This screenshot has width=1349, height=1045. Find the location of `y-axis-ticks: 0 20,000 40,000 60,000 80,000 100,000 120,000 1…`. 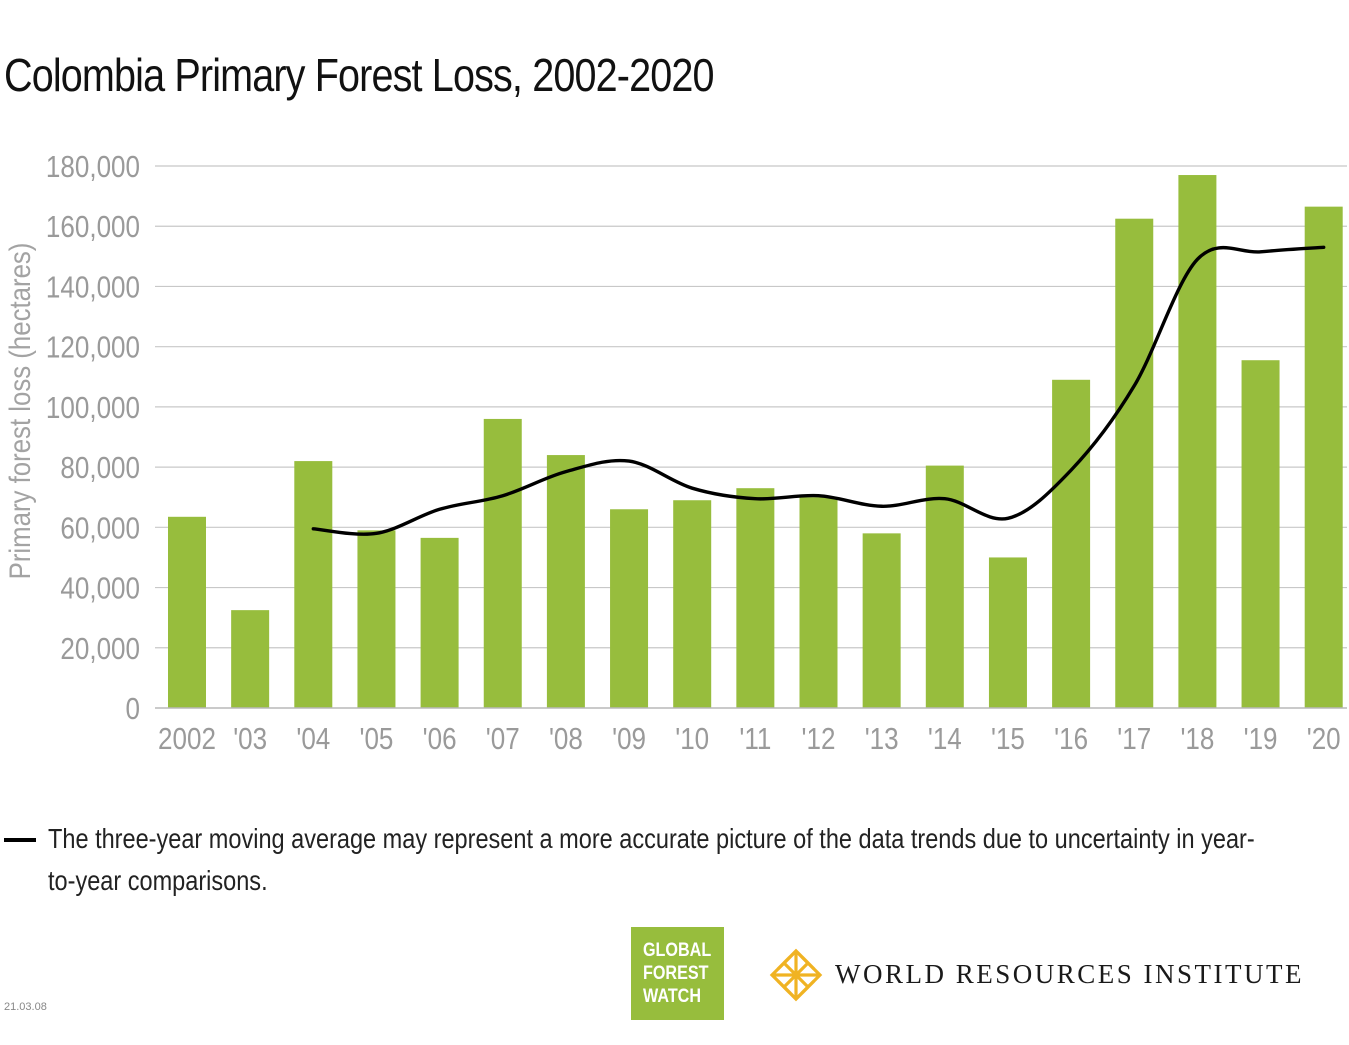

y-axis-ticks: 0 20,000 40,000 60,000 80,000 100,000 120,000 1… is located at coordinates (93, 438).